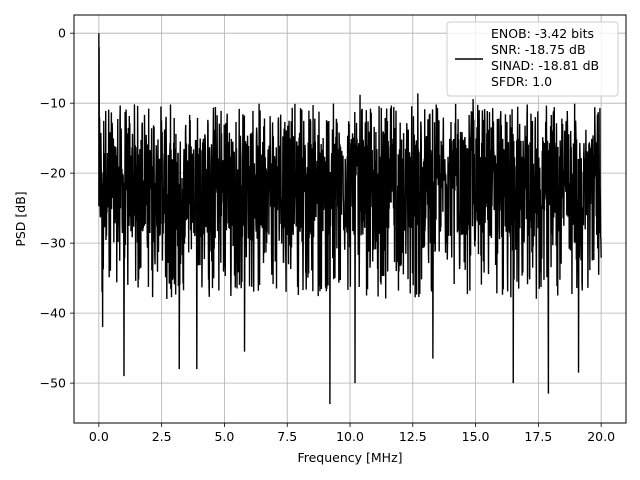 This screenshot has width=640, height=480. What do you see at coordinates (20, 218) in the screenshot?
I see `y-axis-label: PSD [dB]` at bounding box center [20, 218].